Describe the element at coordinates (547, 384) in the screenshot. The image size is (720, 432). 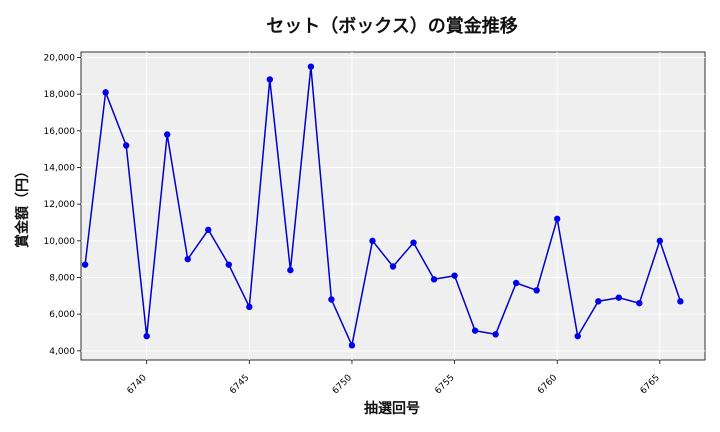
I see `x-tick-label: 6760` at that location.